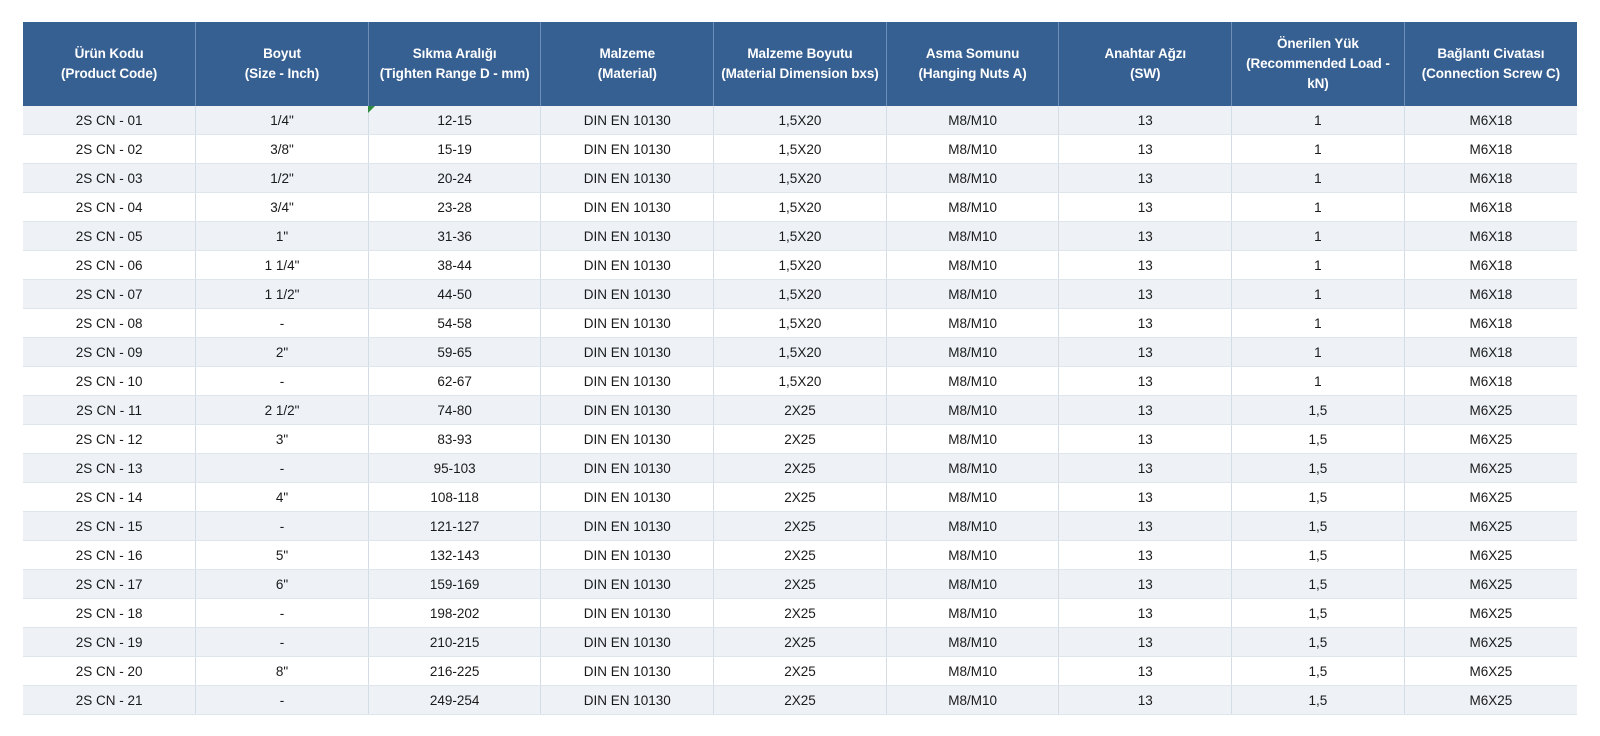  I want to click on cell-product-code: 2S CN - 20, so click(110, 671).